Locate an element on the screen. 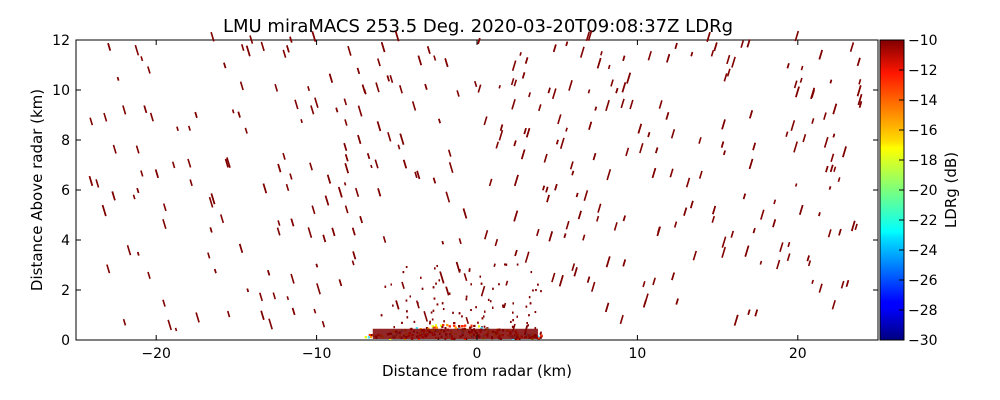  colorbar-tick-label: −22 is located at coordinates (923, 221).